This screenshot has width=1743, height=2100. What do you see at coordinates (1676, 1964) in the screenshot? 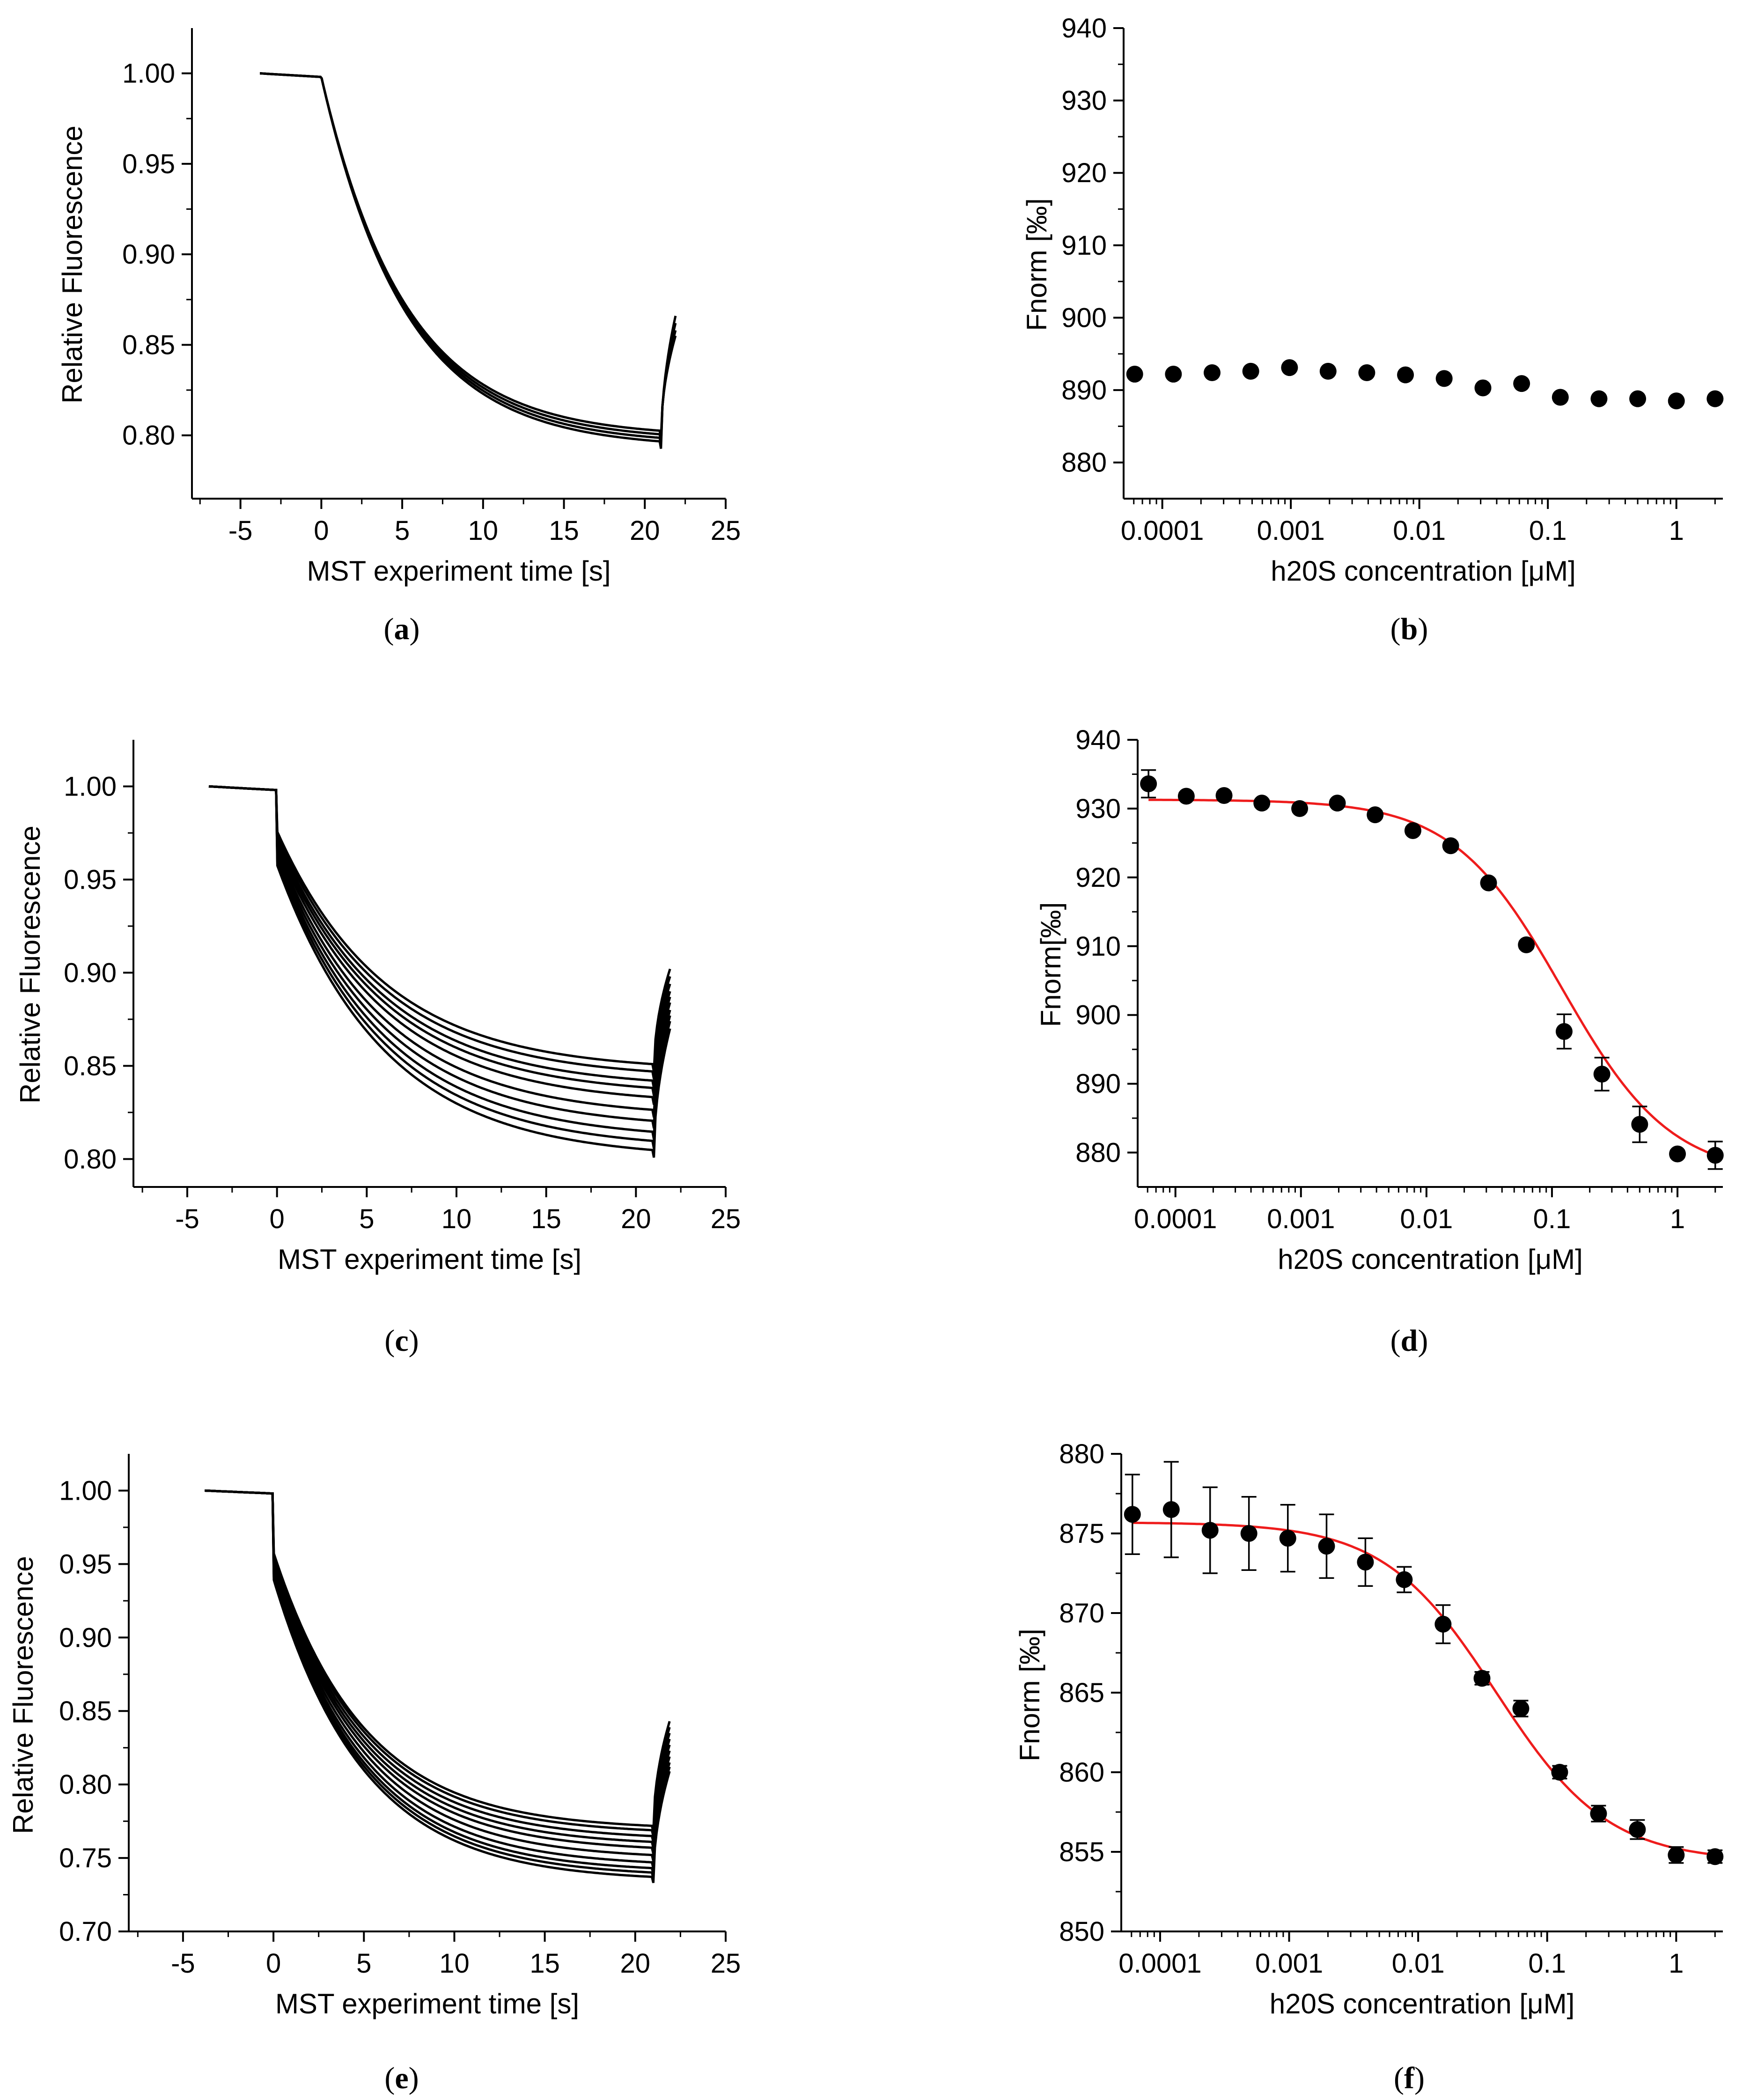
I see `x-tick-label: 1` at bounding box center [1676, 1964].